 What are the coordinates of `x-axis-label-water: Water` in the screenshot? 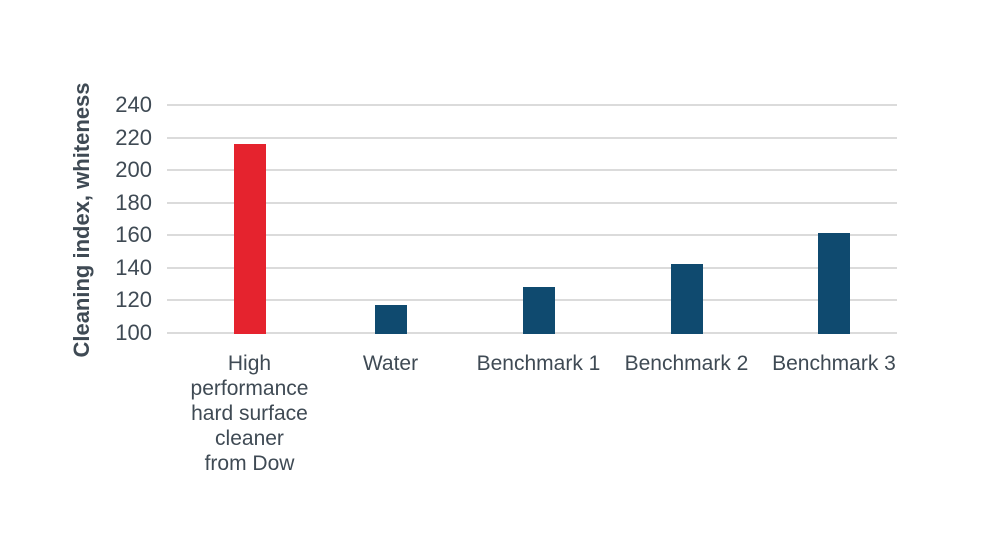 It's located at (390, 363).